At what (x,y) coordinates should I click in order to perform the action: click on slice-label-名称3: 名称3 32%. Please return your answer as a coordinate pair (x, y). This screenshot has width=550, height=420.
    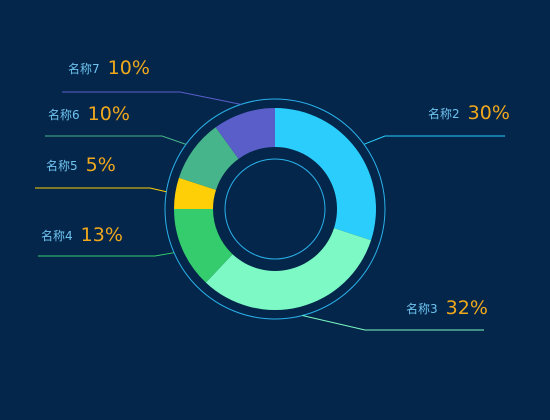
    Looking at the image, I should click on (447, 308).